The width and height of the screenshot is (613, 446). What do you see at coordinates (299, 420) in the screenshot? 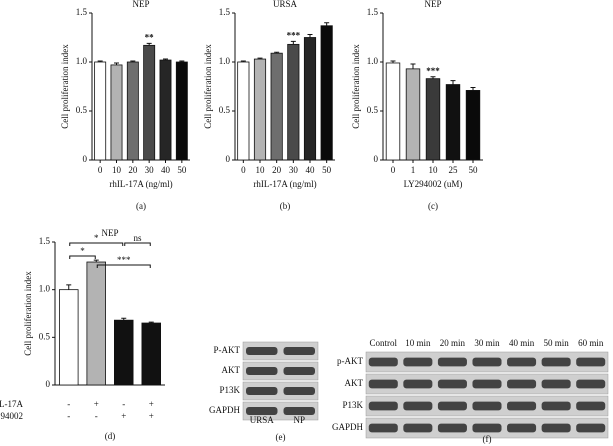
I see `blot-column-label: NP` at bounding box center [299, 420].